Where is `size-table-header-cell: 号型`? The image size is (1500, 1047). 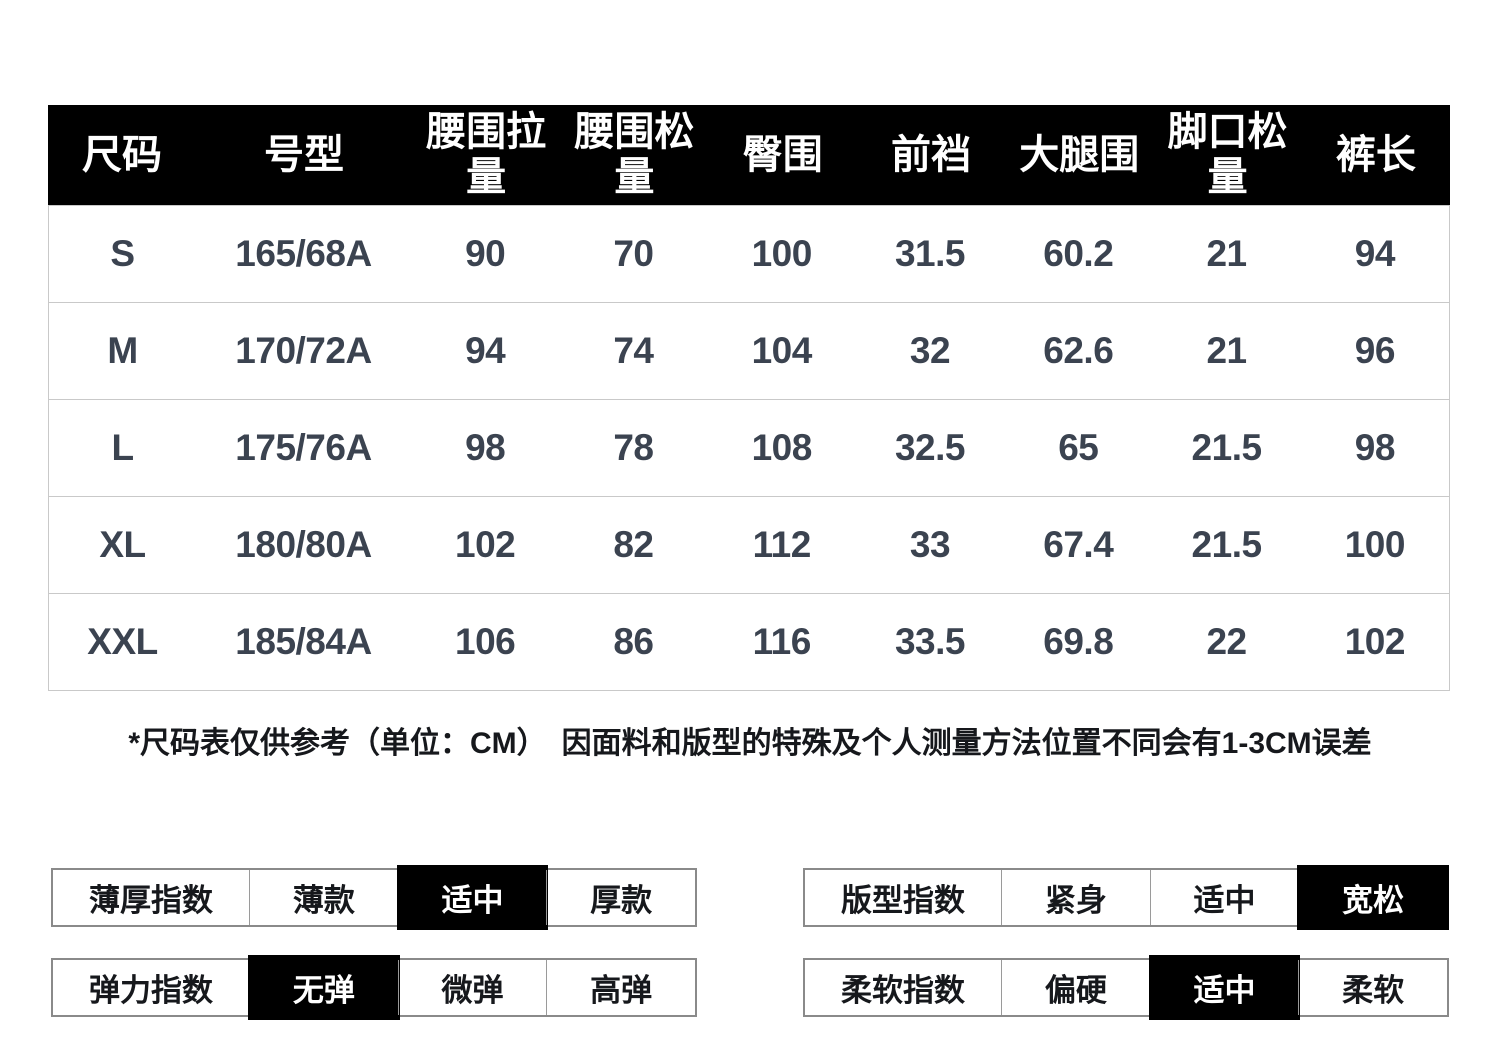 size-table-header-cell: 号型 is located at coordinates (304, 154).